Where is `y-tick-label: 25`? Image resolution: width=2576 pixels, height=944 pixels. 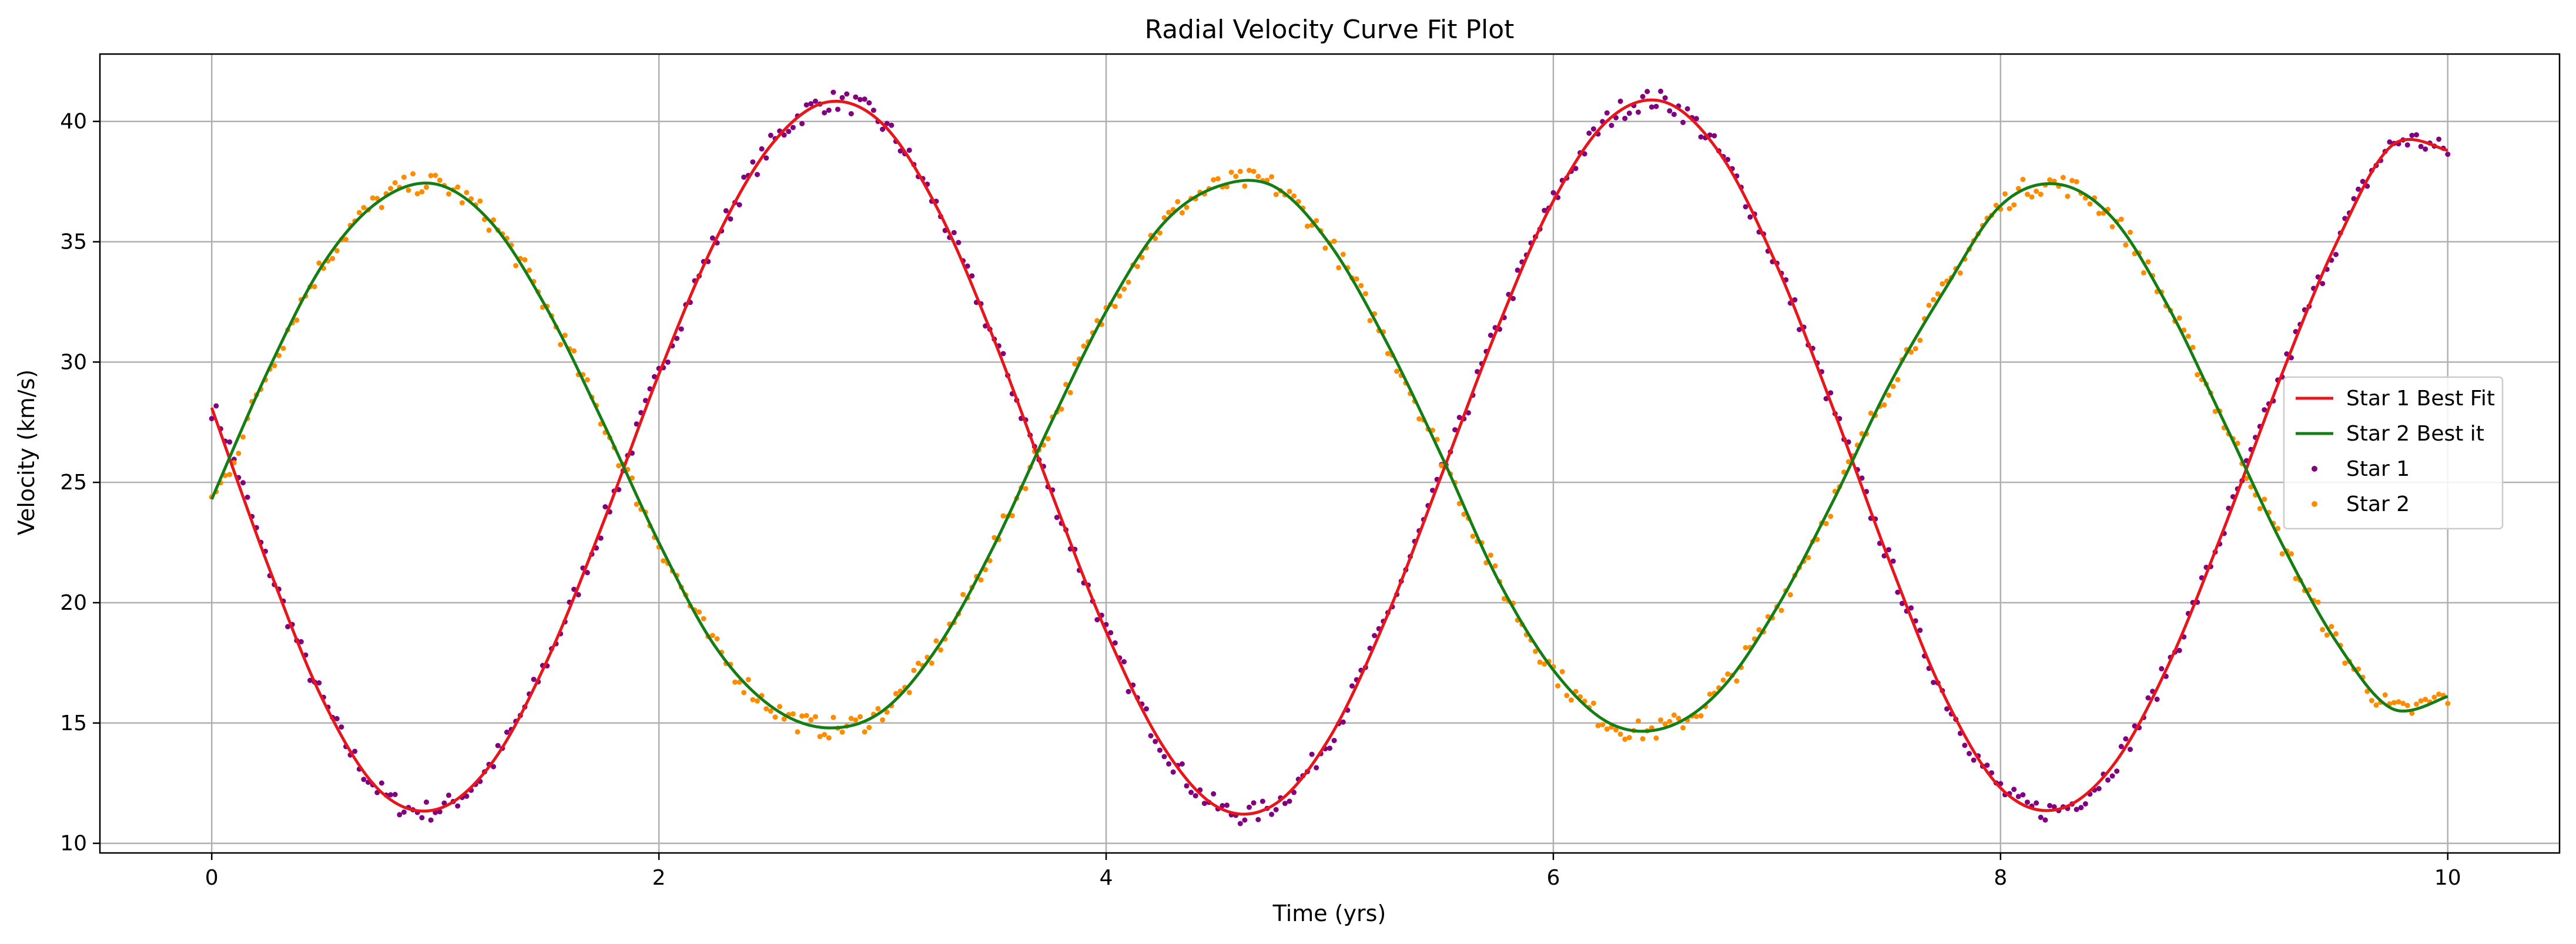 y-tick-label: 25 is located at coordinates (73, 483).